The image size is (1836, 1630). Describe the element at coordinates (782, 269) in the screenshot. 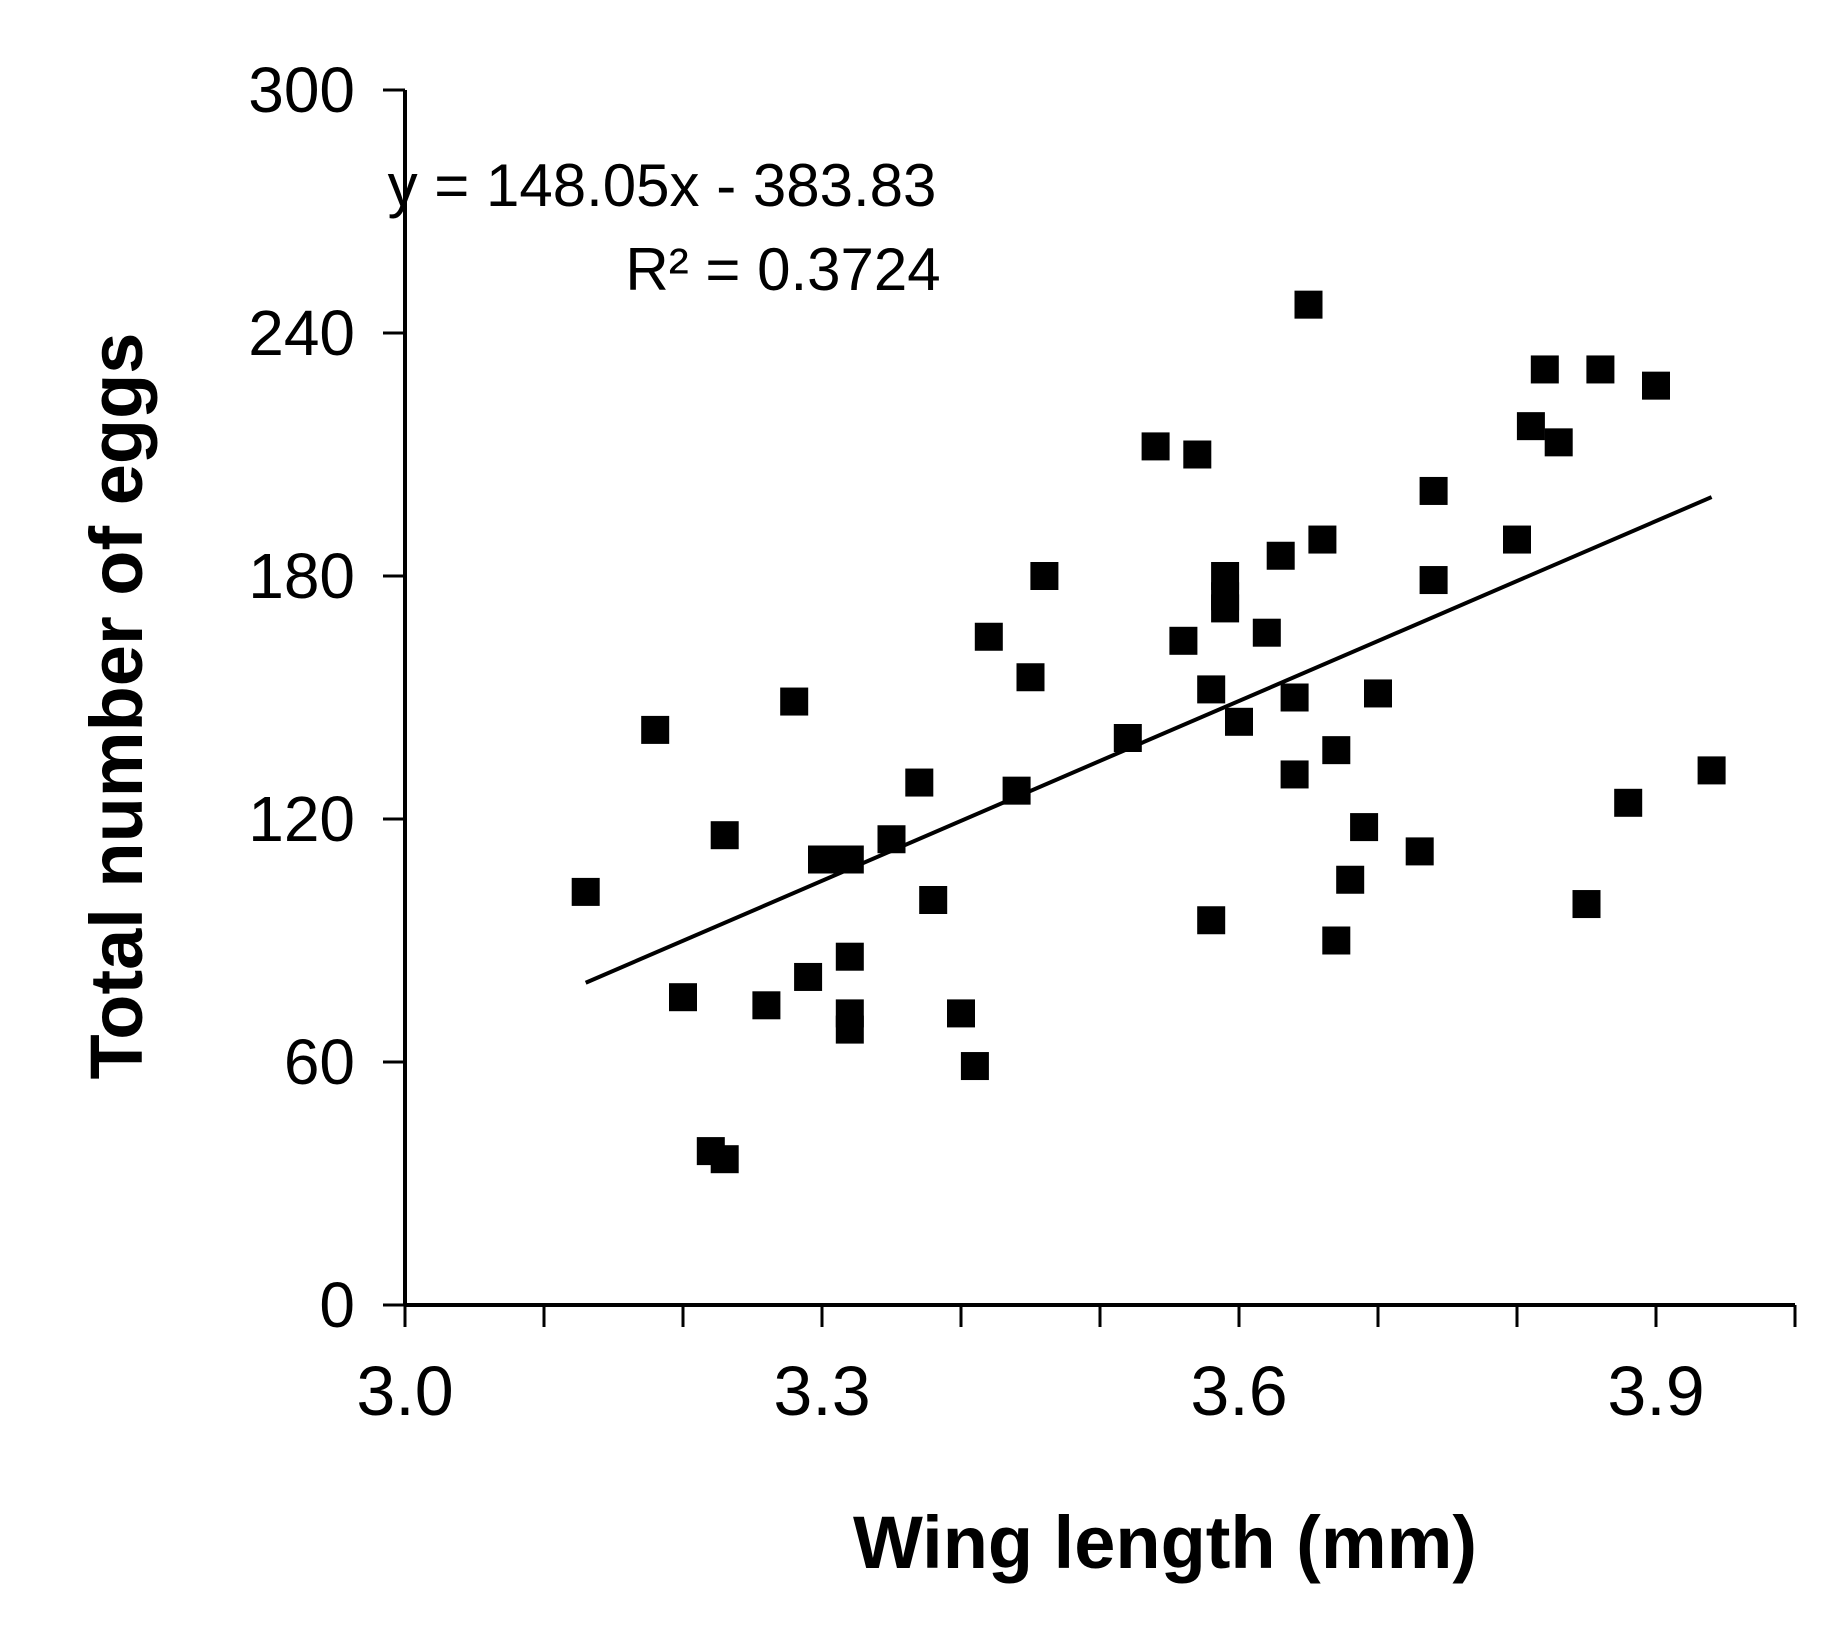

I see `r-squared-label: R² = 0.3724` at that location.